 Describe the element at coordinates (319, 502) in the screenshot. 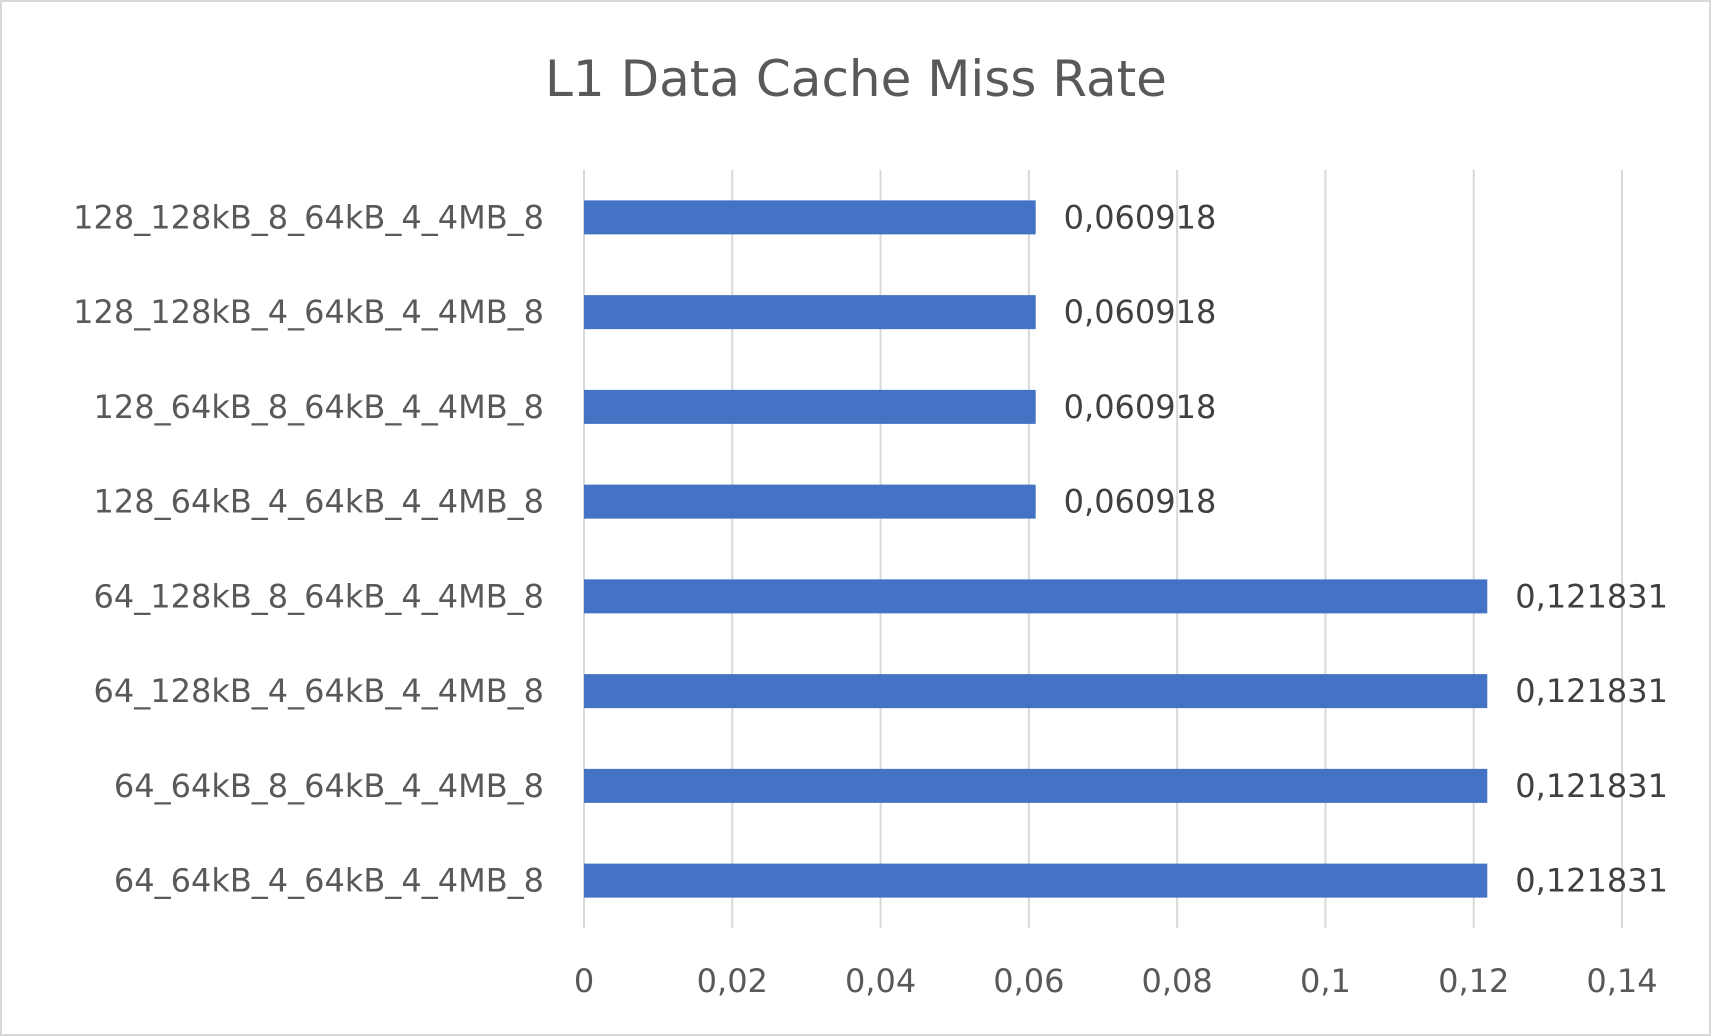

I see `category-label: 128_64kB_4_64kB_4_4MB_8` at that location.